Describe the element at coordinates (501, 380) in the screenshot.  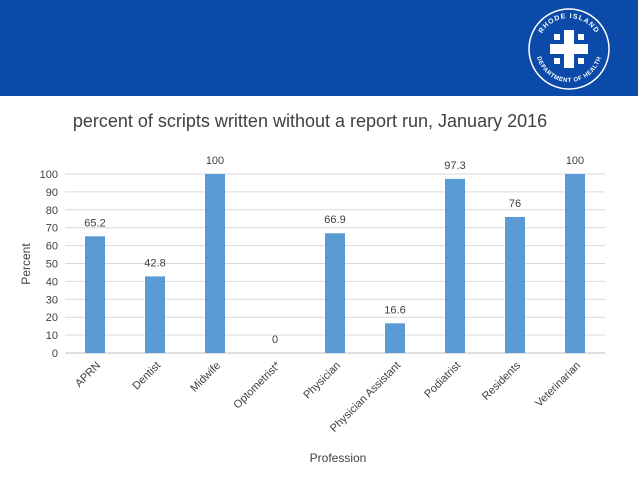
I see `x-tick-label: Residents` at that location.